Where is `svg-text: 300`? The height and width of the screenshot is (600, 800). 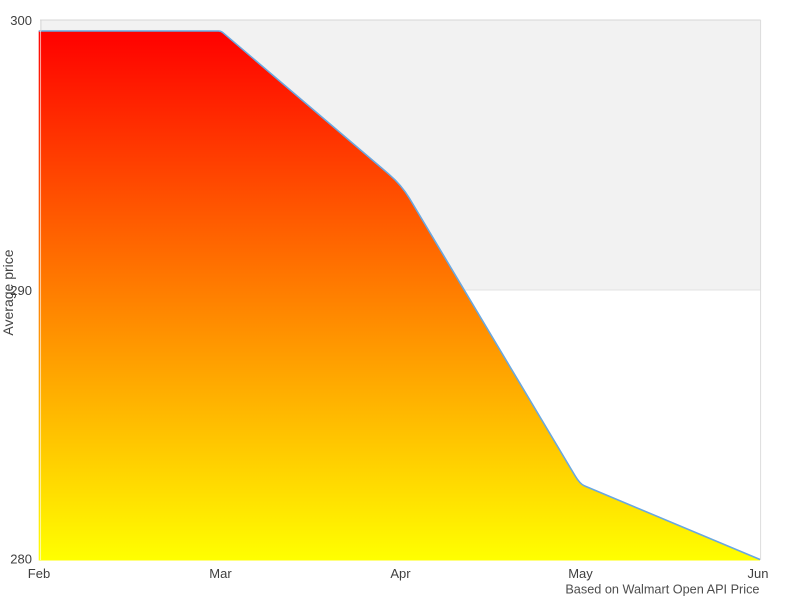
svg-text: 300 is located at coordinates (21, 20).